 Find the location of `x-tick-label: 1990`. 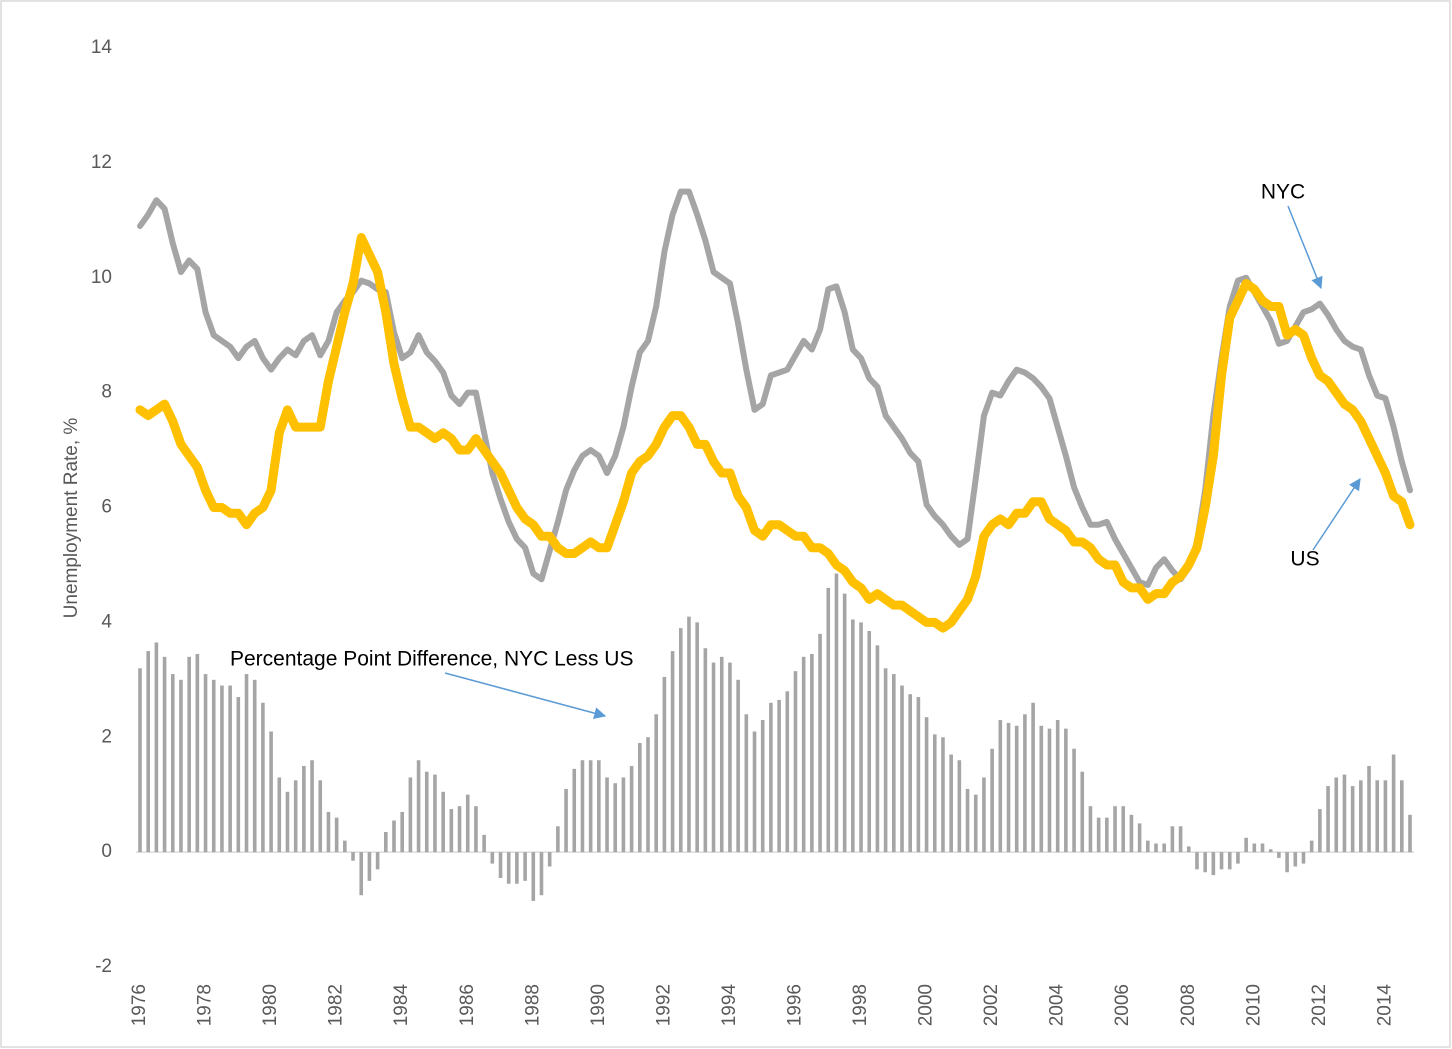

x-tick-label: 1990 is located at coordinates (598, 1005).